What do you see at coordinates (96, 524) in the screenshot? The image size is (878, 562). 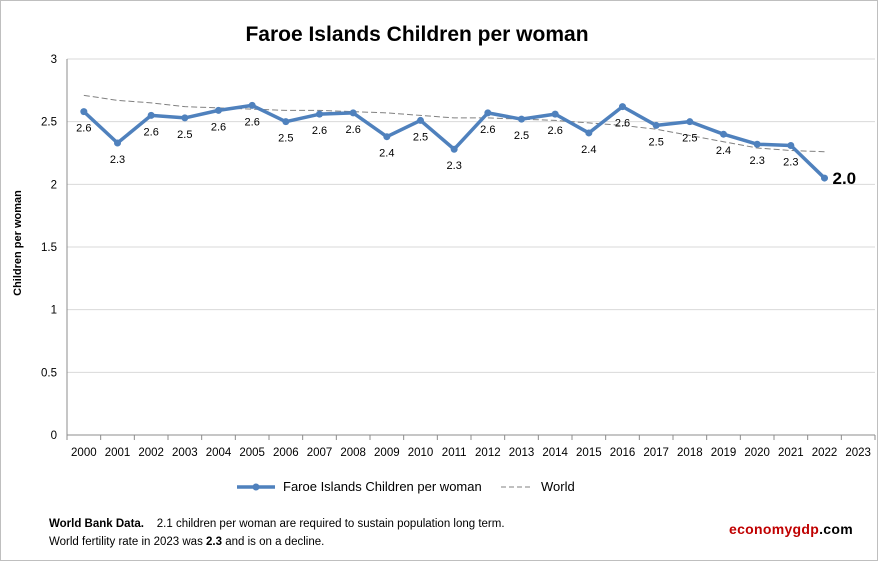 I see `footer-source: World Bank Data.` at bounding box center [96, 524].